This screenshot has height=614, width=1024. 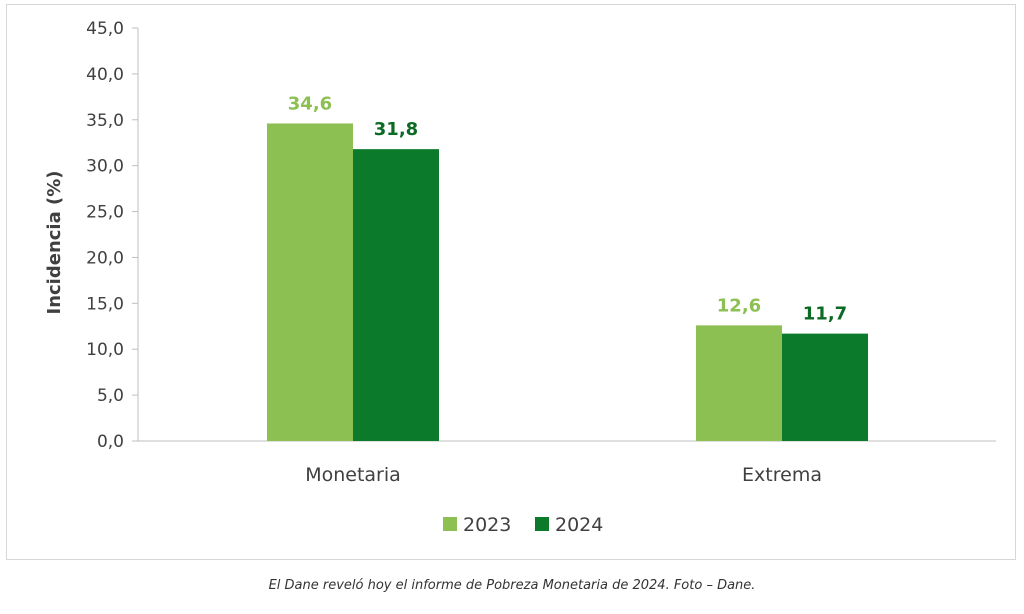 I want to click on bar-2023-extrema, so click(x=739, y=383).